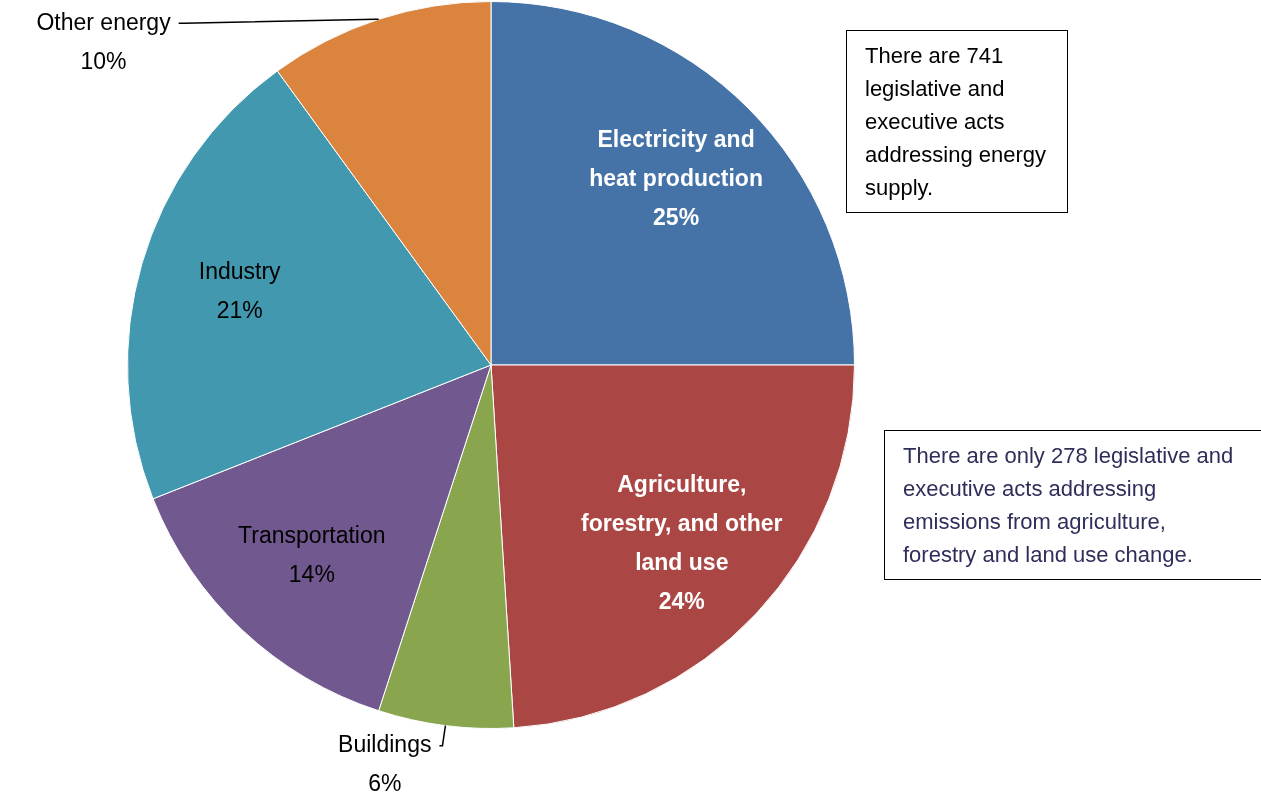 This screenshot has width=1261, height=800. I want to click on slice-label: Buildings, so click(385, 743).